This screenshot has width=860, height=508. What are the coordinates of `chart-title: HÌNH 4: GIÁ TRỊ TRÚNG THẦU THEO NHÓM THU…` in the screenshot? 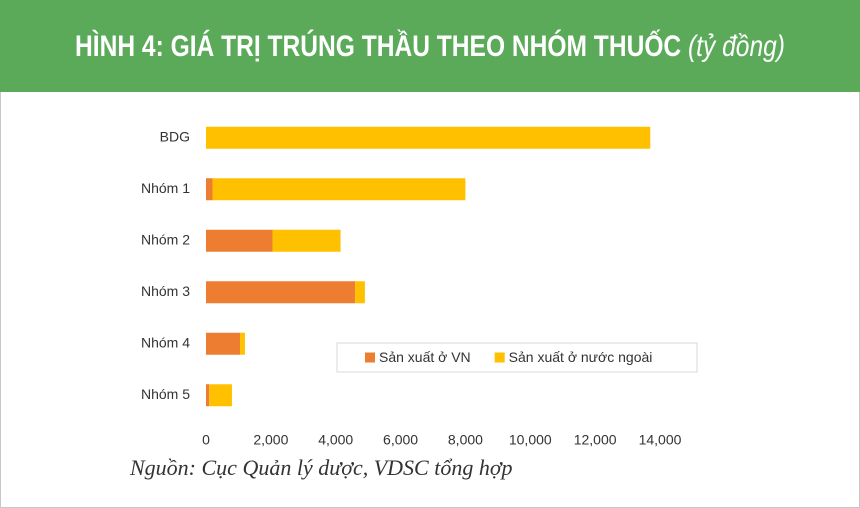 It's located at (430, 46).